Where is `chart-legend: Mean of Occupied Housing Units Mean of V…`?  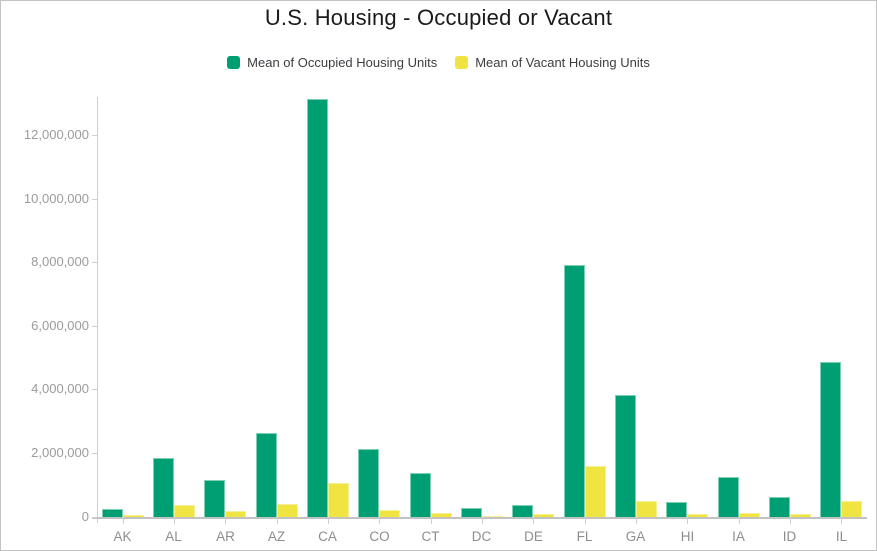
chart-legend: Mean of Occupied Housing Units Mean of V… is located at coordinates (438, 62).